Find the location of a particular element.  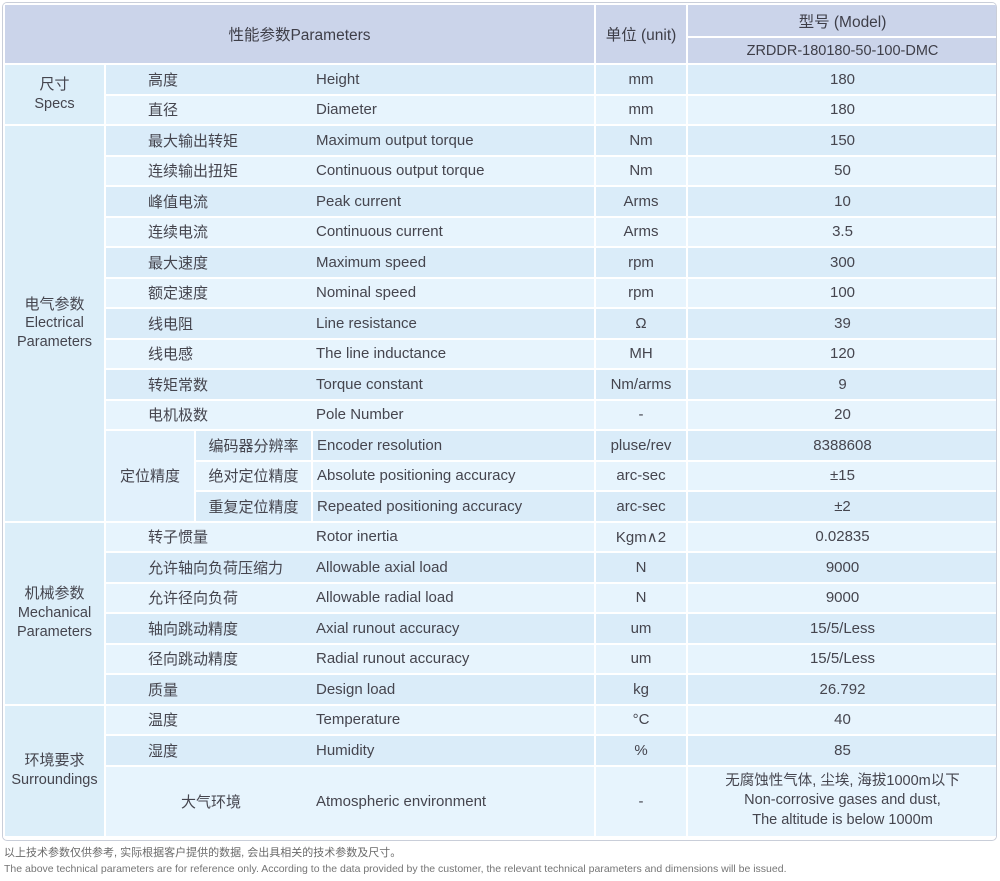

param-label-cell: 额定速度 Nominal speed is located at coordinates (350, 292).